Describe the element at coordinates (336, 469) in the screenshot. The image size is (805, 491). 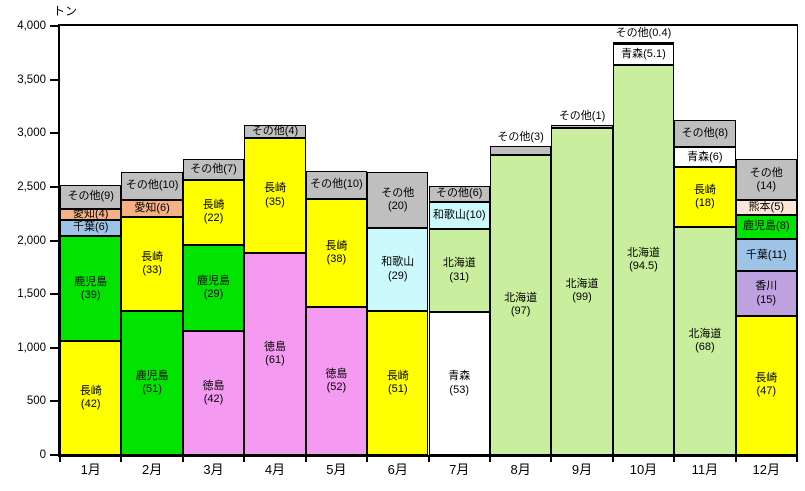
I see `x-axis-label-5月: 5月` at that location.